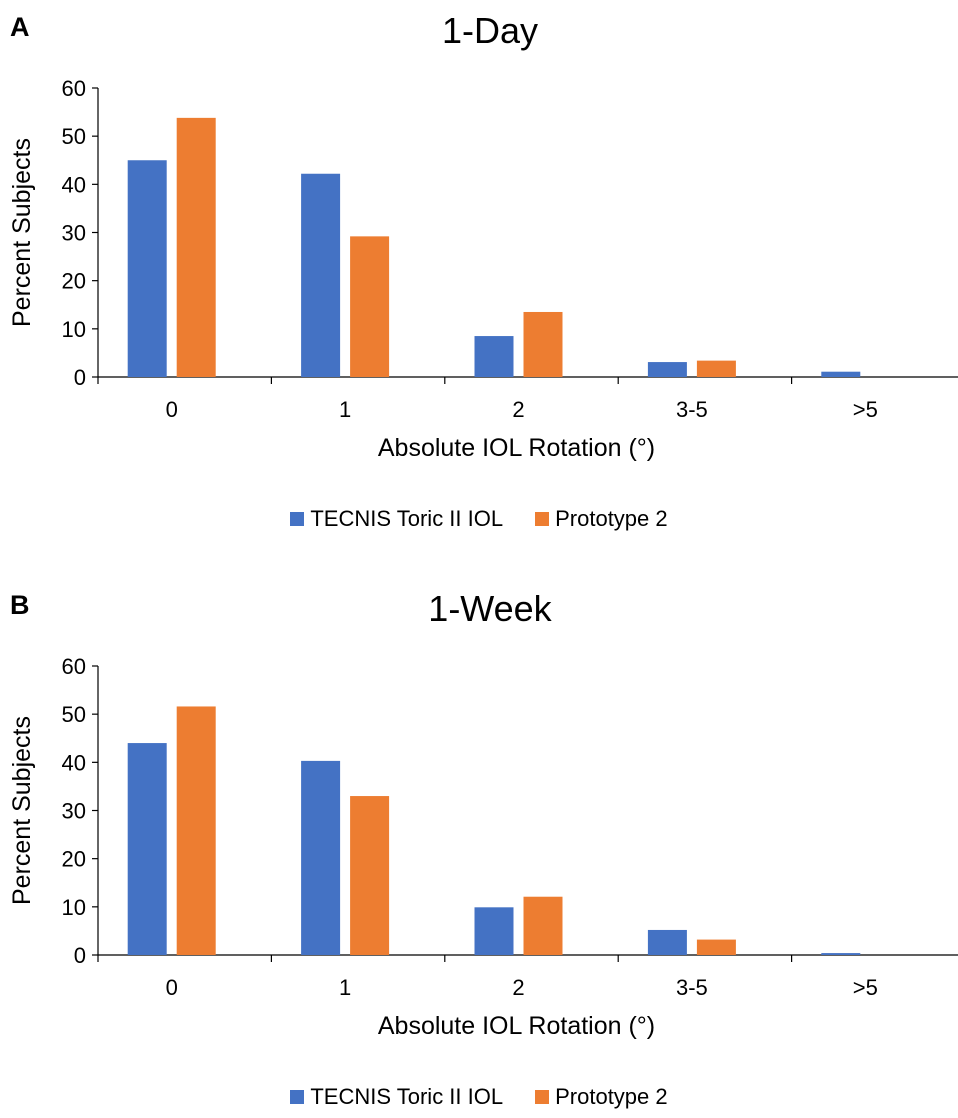  What do you see at coordinates (490, 608) in the screenshot?
I see `chart-title-b: 1-Week` at bounding box center [490, 608].